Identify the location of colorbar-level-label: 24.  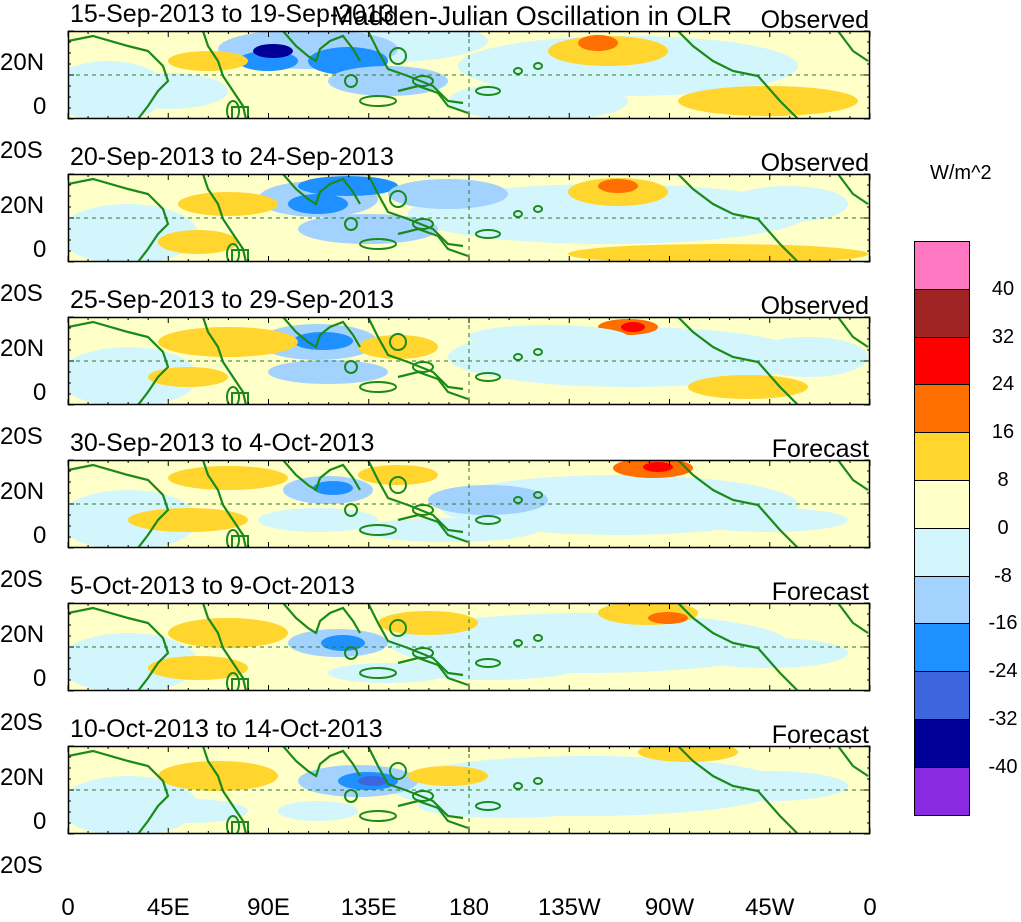
(1003, 384).